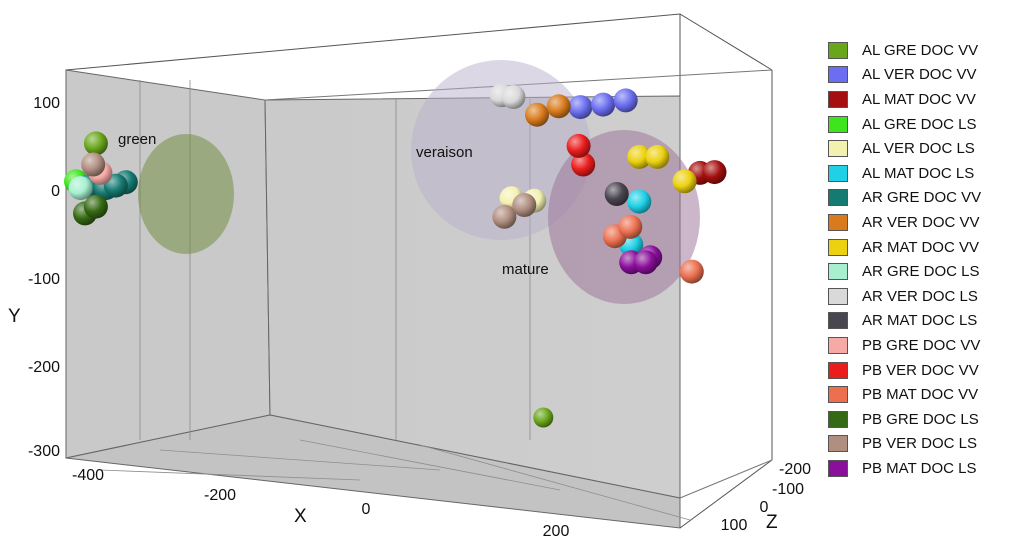  I want to click on cluster-label-mature: mature, so click(525, 269).